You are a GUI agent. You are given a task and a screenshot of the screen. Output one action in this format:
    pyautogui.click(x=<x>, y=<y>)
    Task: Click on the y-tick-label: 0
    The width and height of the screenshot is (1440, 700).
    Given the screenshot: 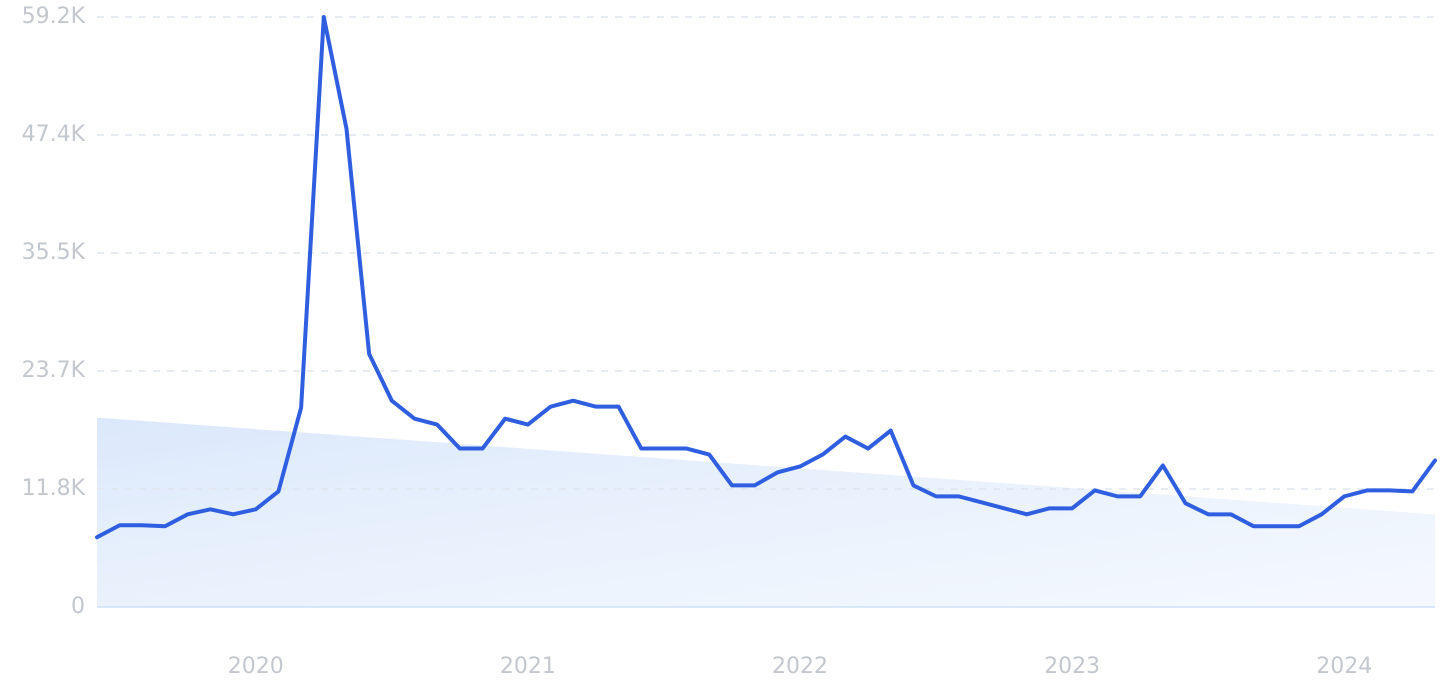 What is the action you would take?
    pyautogui.click(x=78, y=606)
    